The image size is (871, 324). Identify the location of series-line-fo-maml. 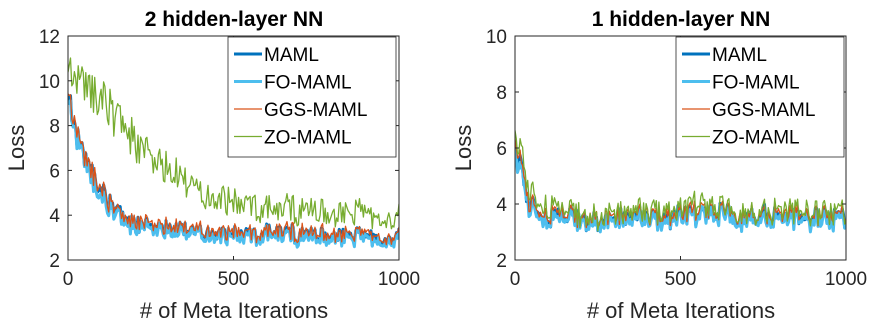
(680, 190).